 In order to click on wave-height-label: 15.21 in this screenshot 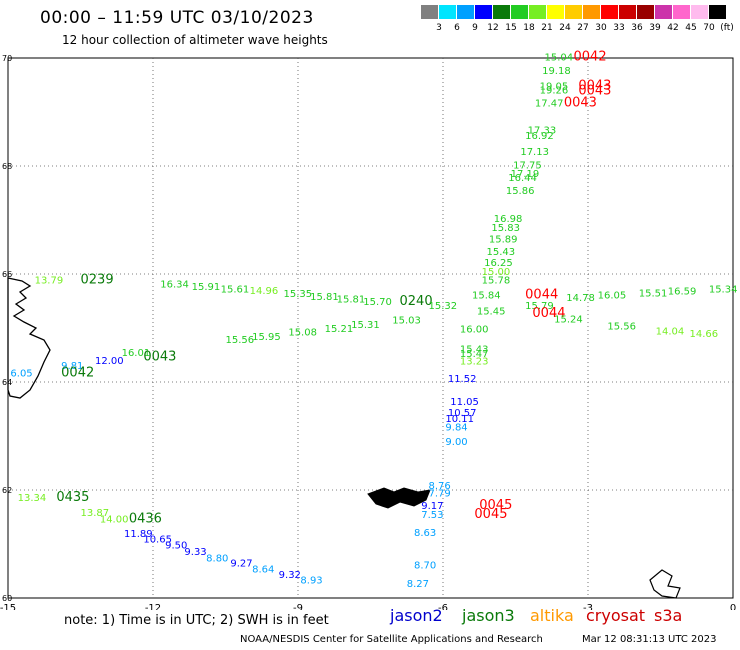, I will do `click(339, 329)`.